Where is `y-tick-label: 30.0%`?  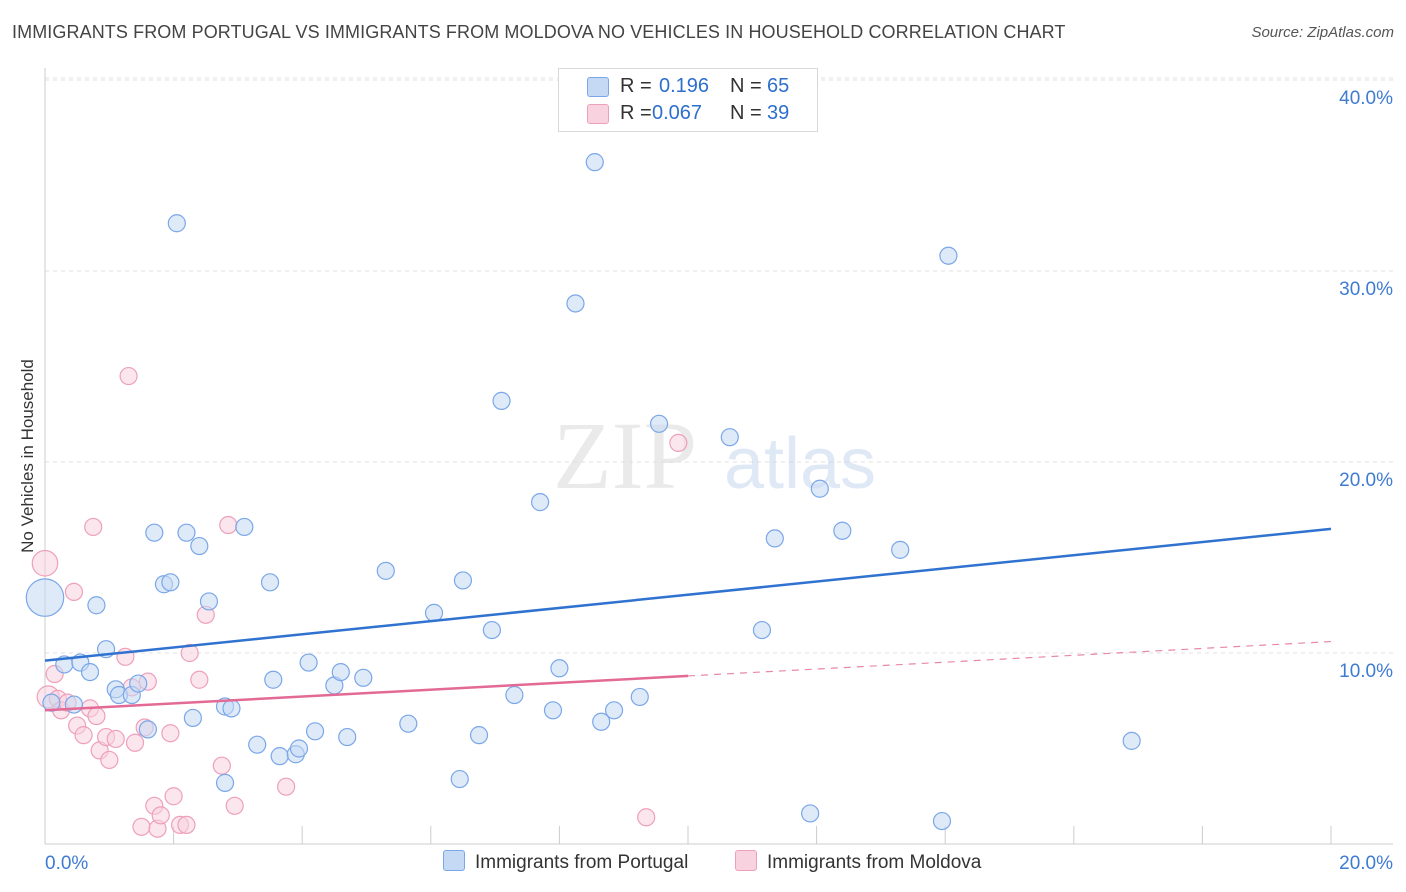 y-tick-label: 30.0% is located at coordinates (1366, 289).